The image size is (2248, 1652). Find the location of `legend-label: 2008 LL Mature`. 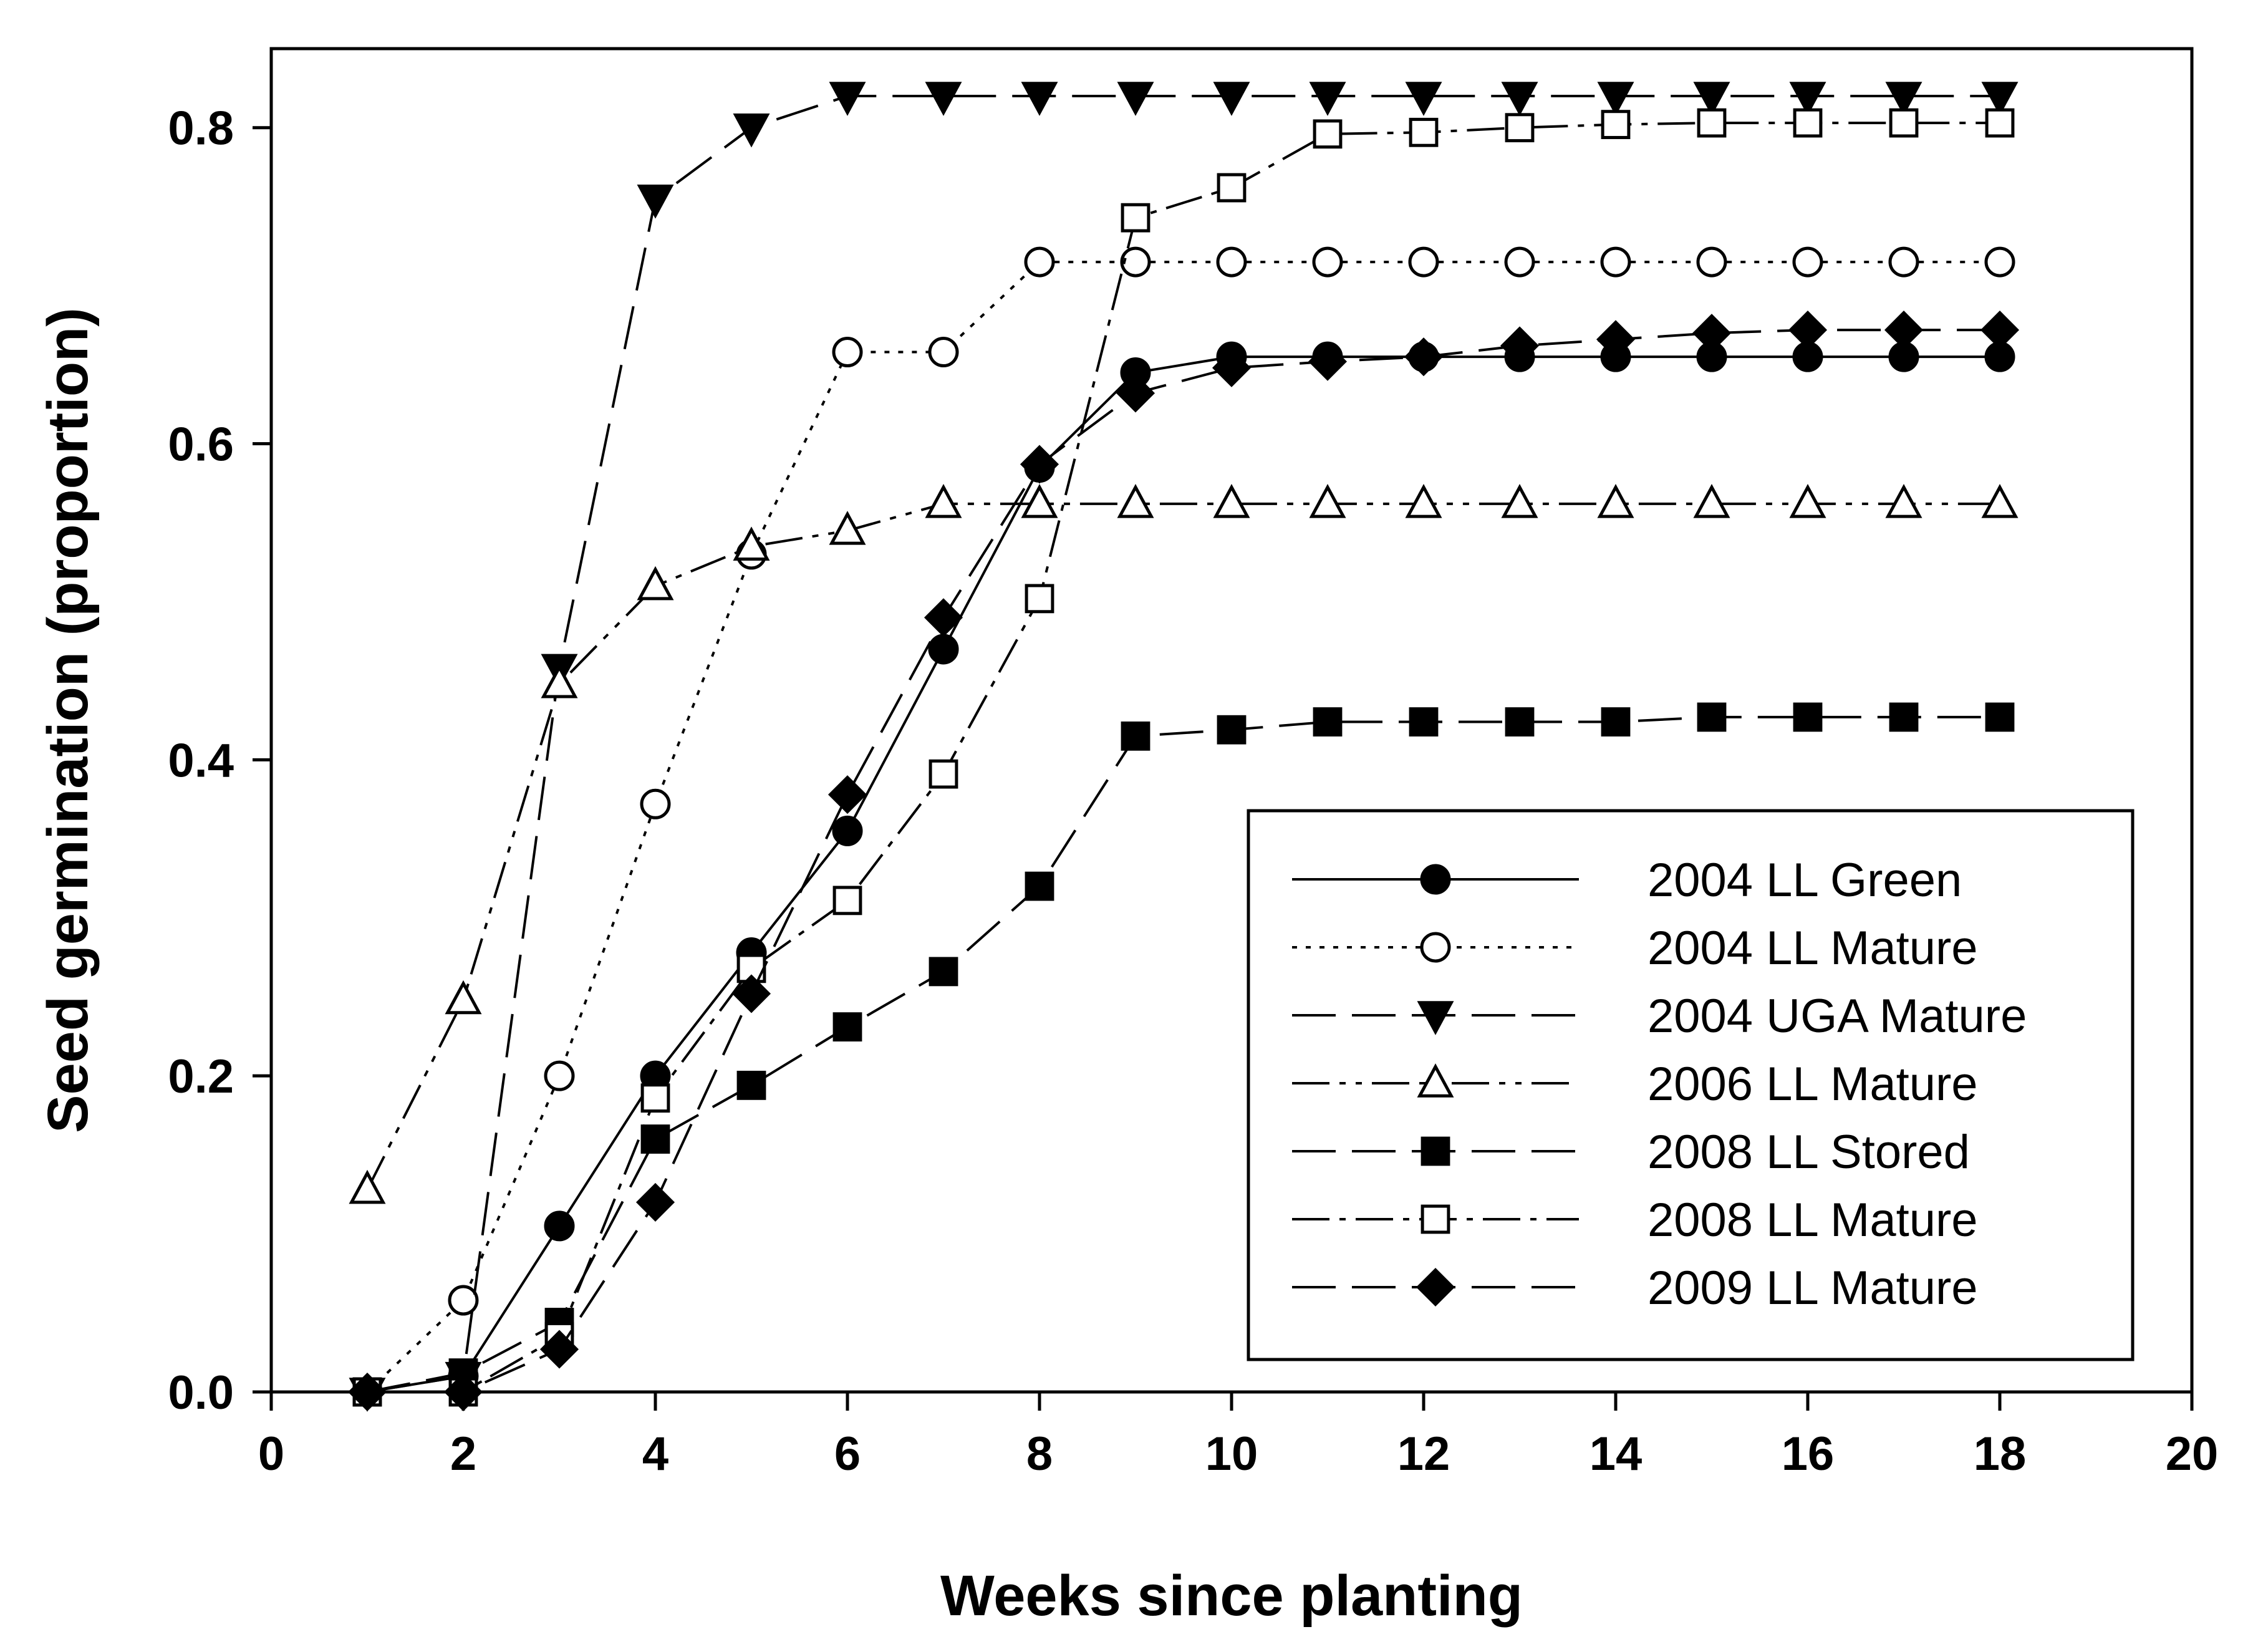

legend-label: 2008 LL Mature is located at coordinates (1812, 1220).